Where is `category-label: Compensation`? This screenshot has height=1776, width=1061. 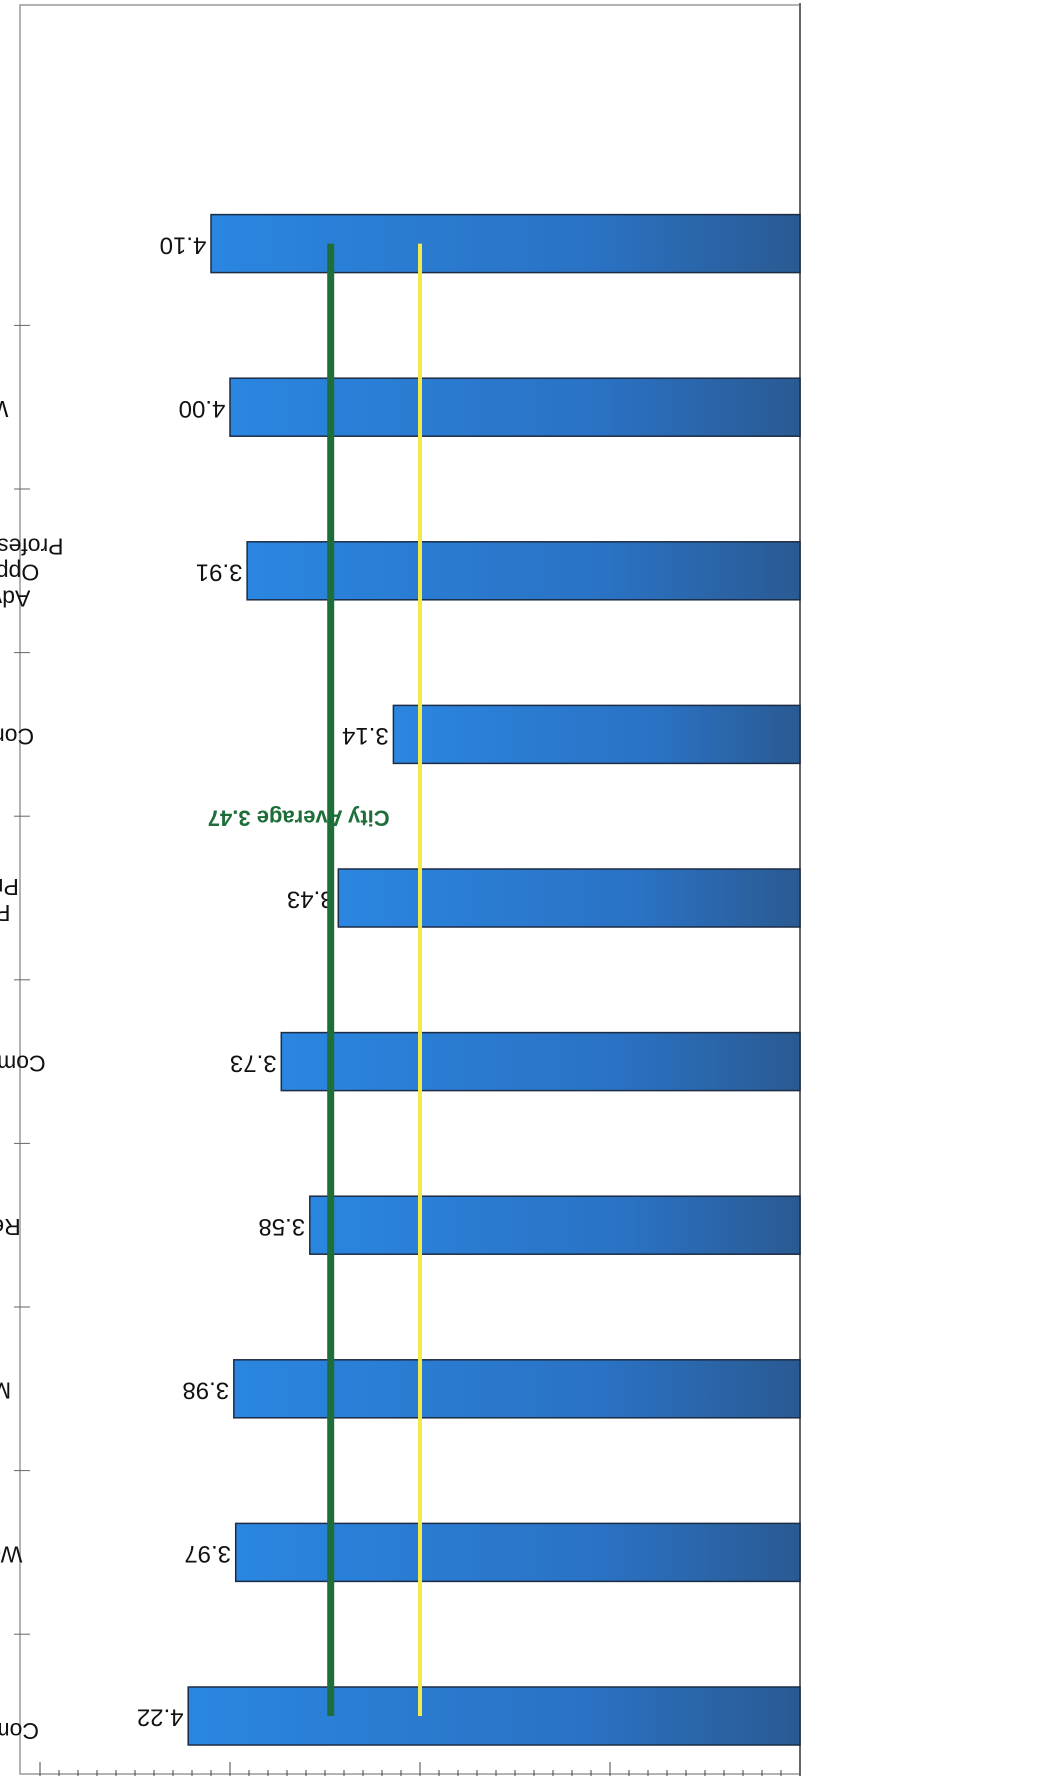 category-label: Compensation is located at coordinates (17, 736).